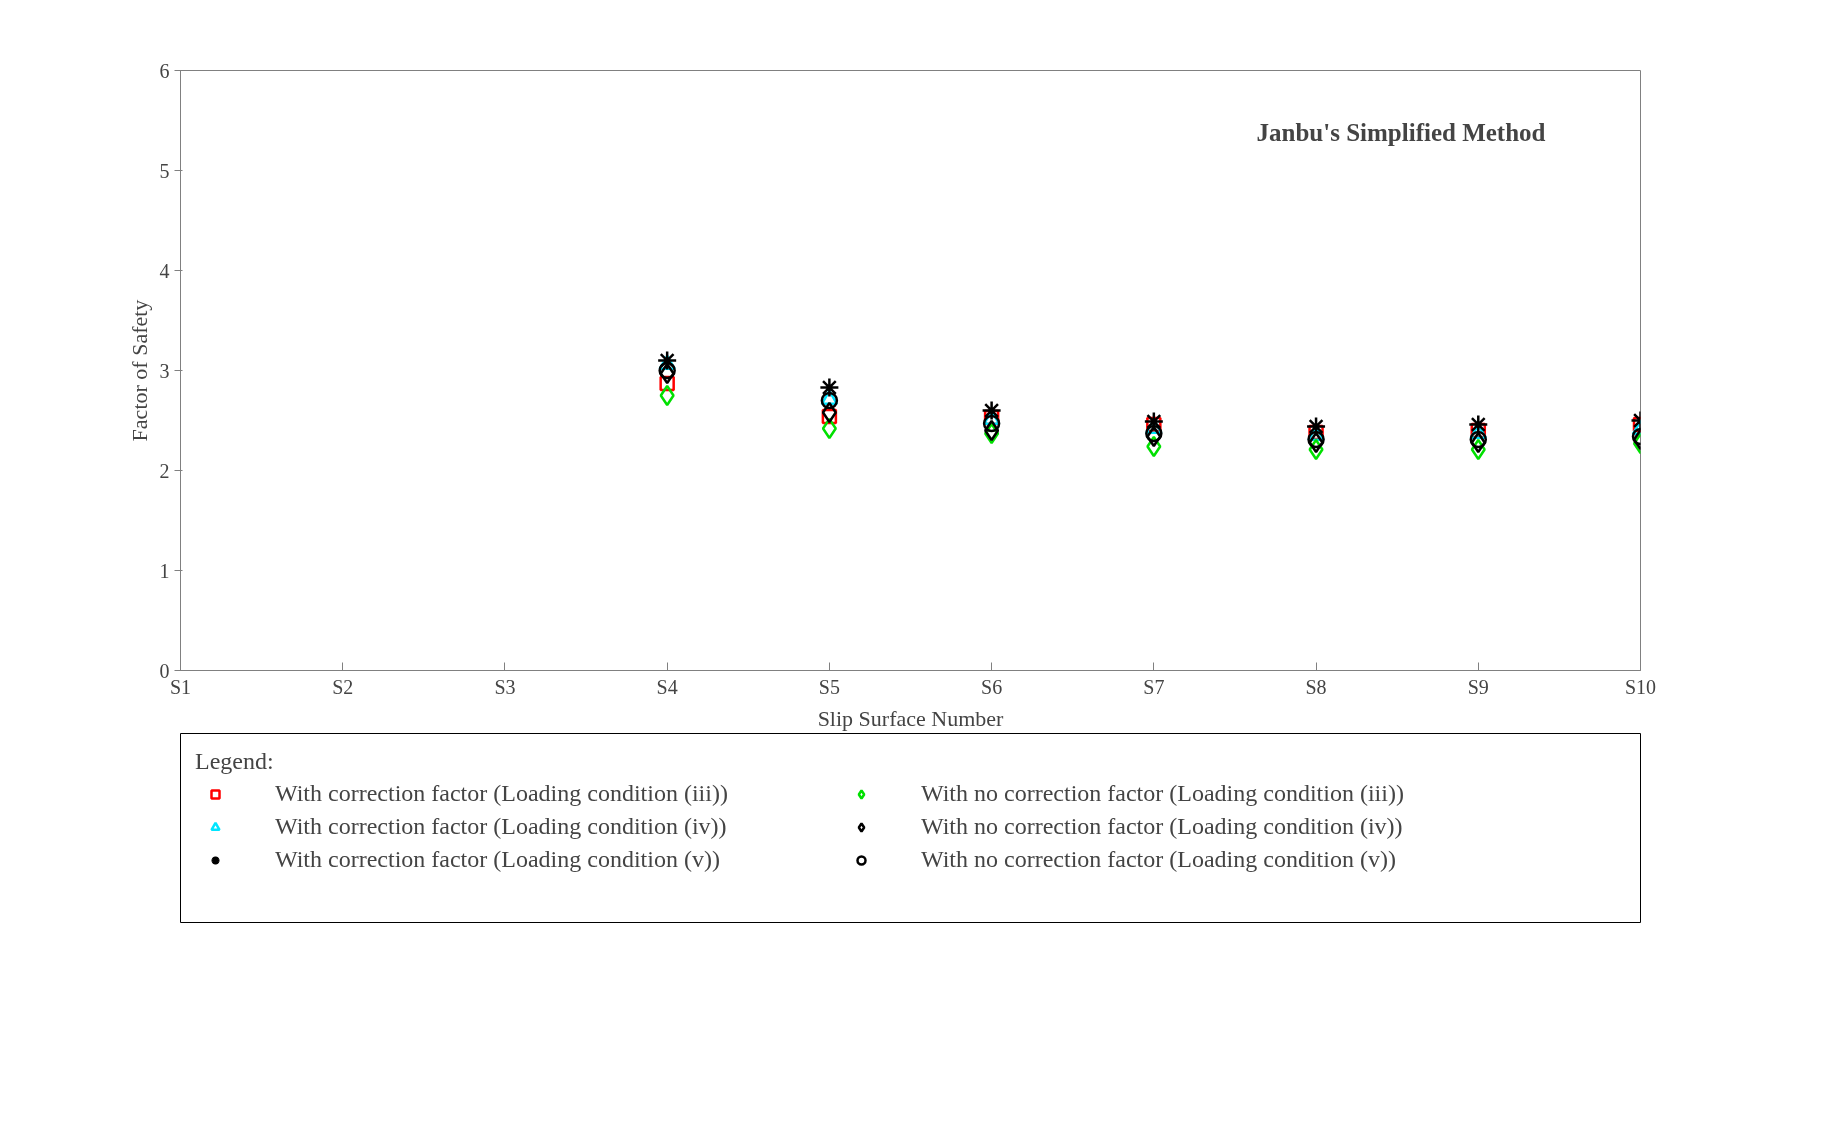  I want to click on legend-label: With no correction factor (Loading condition (iii)), so click(1163, 793).